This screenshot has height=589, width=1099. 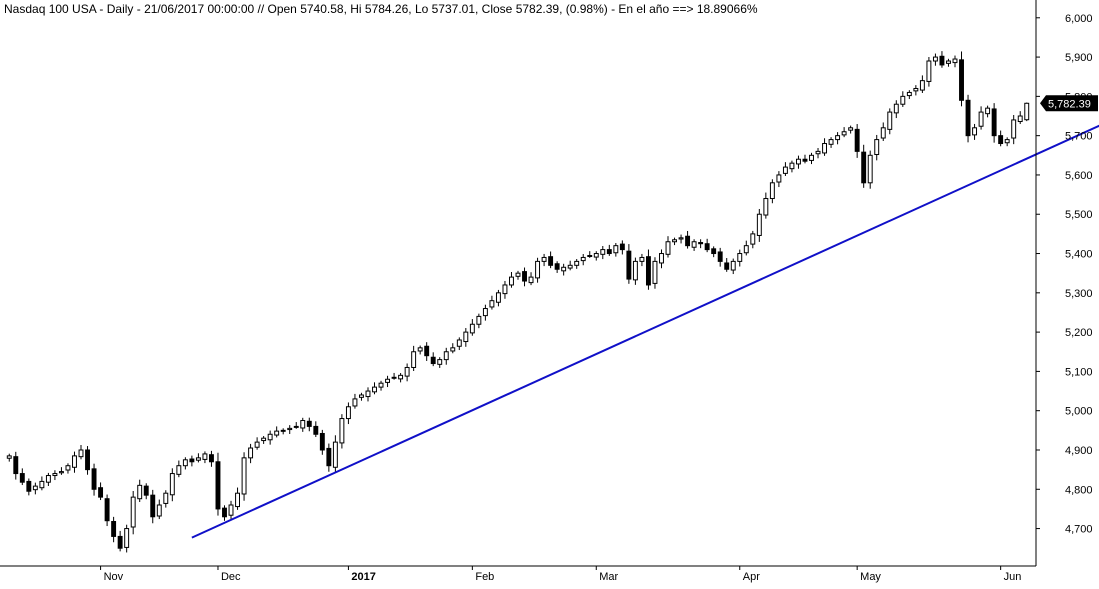 What do you see at coordinates (1079, 372) in the screenshot?
I see `y-tick-label: 5,100` at bounding box center [1079, 372].